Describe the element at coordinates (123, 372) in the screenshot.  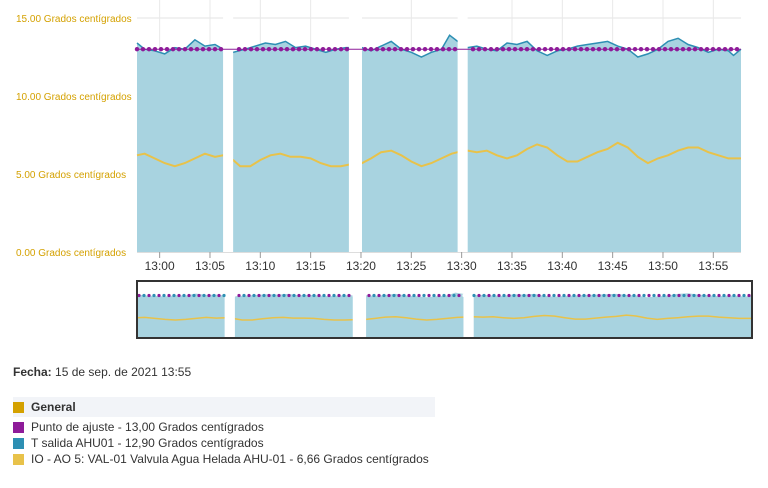
I see `date-value: 15 de sep. de 2021 13:55` at that location.